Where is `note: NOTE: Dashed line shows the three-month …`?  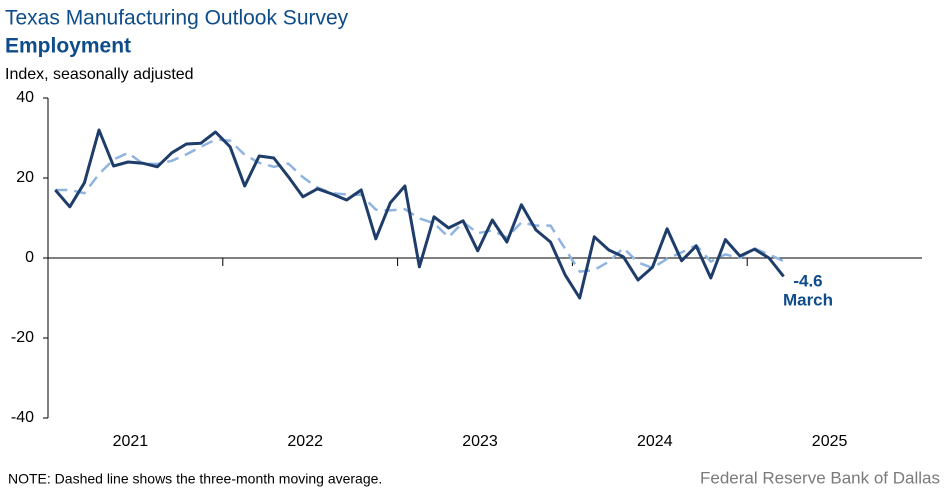
note: NOTE: Dashed line shows the three-month … is located at coordinates (195, 479).